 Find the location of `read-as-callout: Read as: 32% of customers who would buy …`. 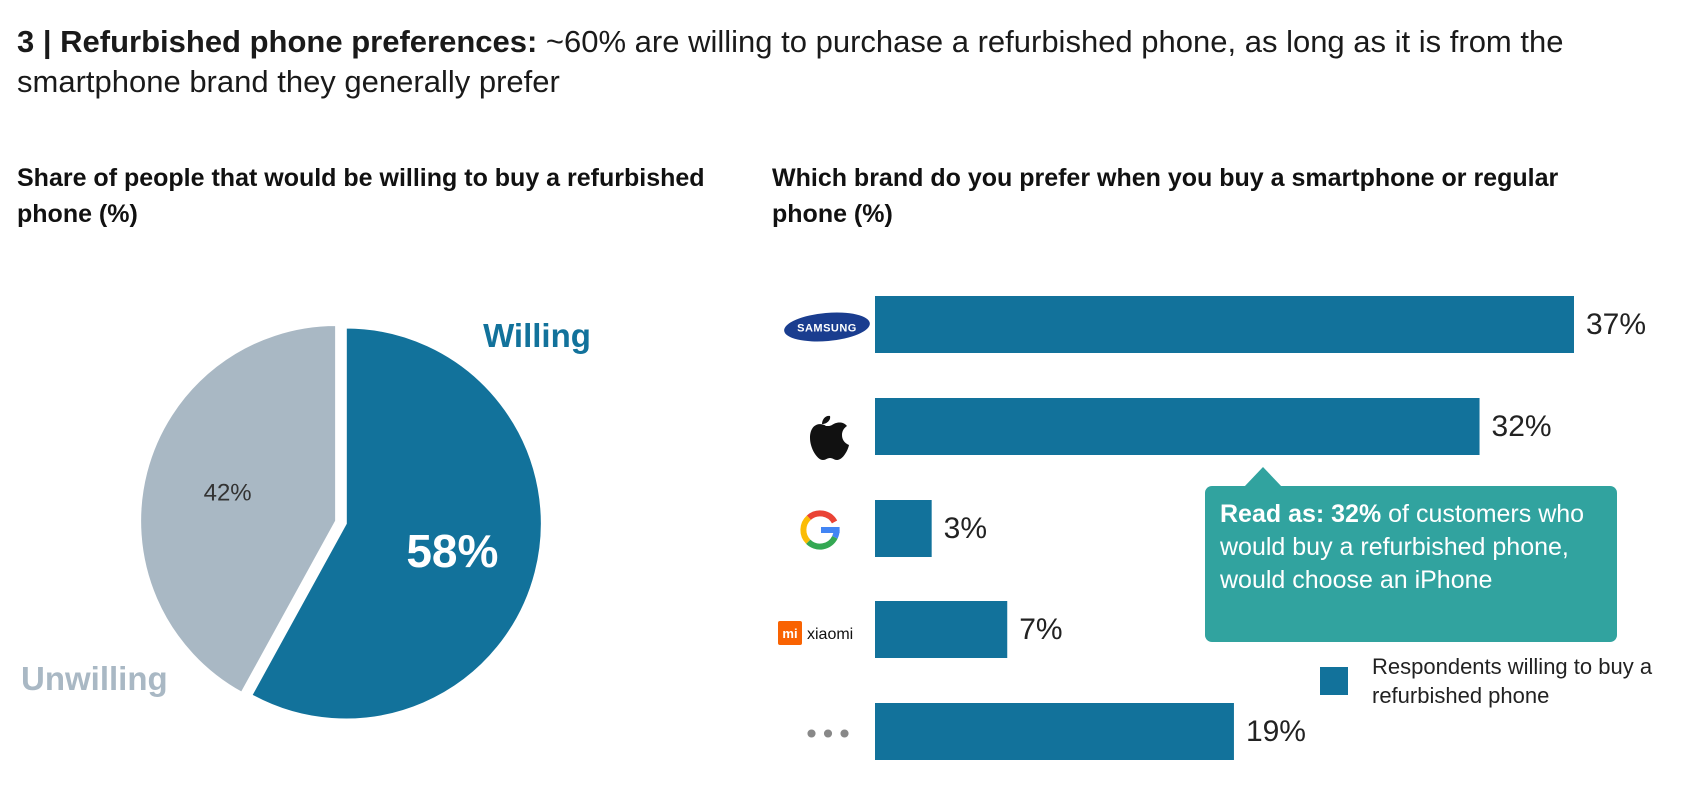

read-as-callout: Read as: 32% of customers who would buy … is located at coordinates (1411, 564).